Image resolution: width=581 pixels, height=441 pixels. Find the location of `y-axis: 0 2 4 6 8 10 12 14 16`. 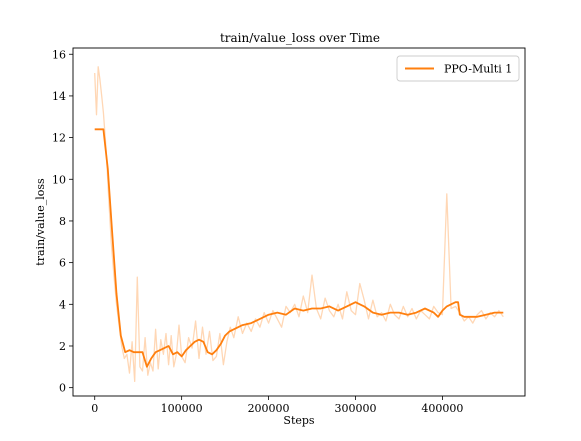

y-axis: 0 2 4 6 8 10 12 14 16 is located at coordinates (62, 221).